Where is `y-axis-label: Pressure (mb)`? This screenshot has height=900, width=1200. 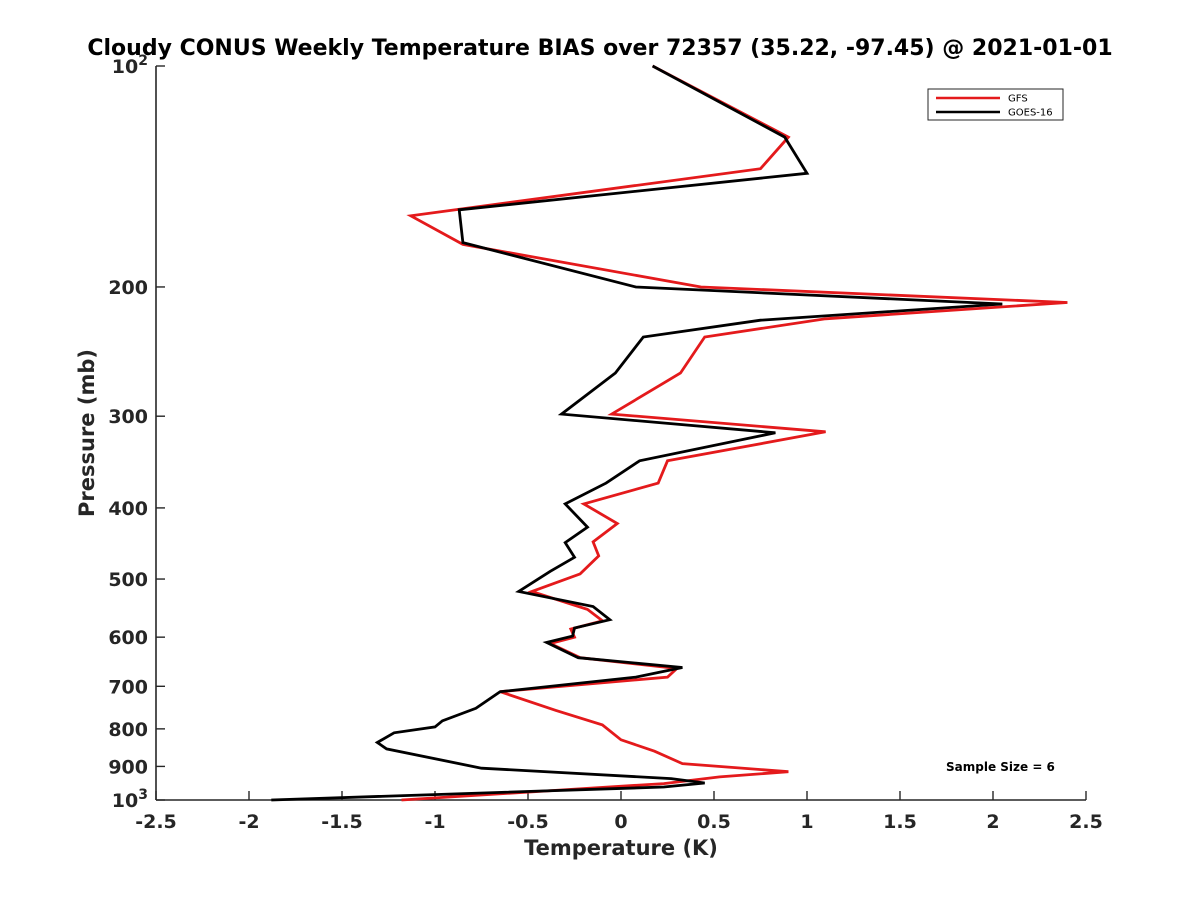
y-axis-label: Pressure (mb) is located at coordinates (87, 433).